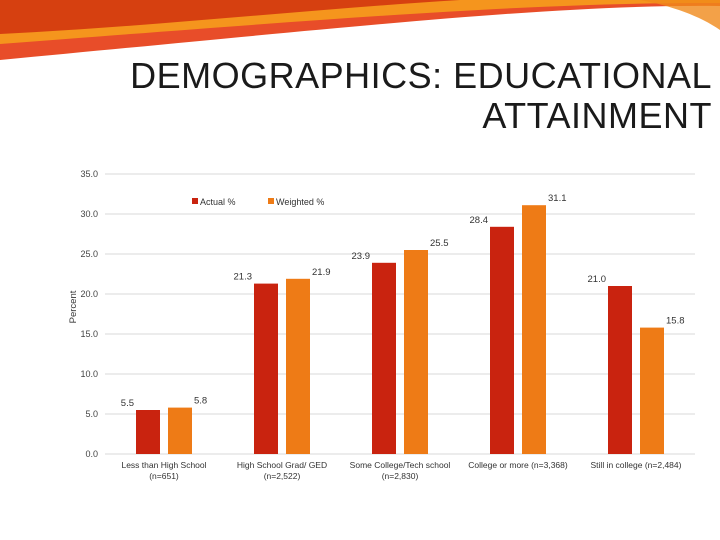  What do you see at coordinates (479, 220) in the screenshot?
I see `data-label: 28.4` at bounding box center [479, 220].